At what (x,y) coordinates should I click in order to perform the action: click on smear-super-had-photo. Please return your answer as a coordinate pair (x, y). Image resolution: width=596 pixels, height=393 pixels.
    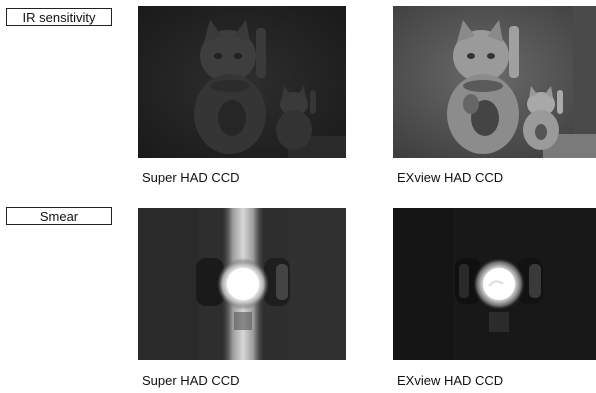
    Looking at the image, I should click on (242, 284).